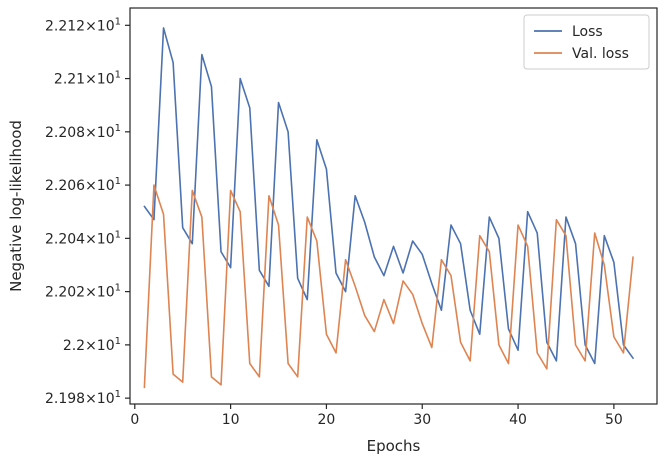 Image resolution: width=667 pixels, height=463 pixels. What do you see at coordinates (92, 345) in the screenshot?
I see `y-tick-label: 2.2×10¹` at bounding box center [92, 345].